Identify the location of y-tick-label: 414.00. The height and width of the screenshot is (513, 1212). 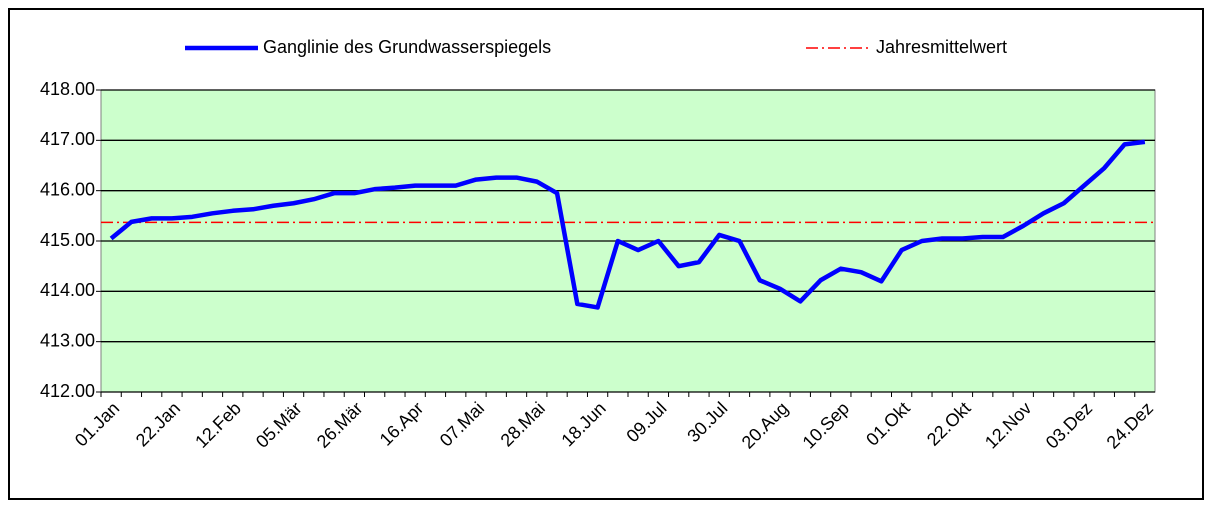
(67, 290).